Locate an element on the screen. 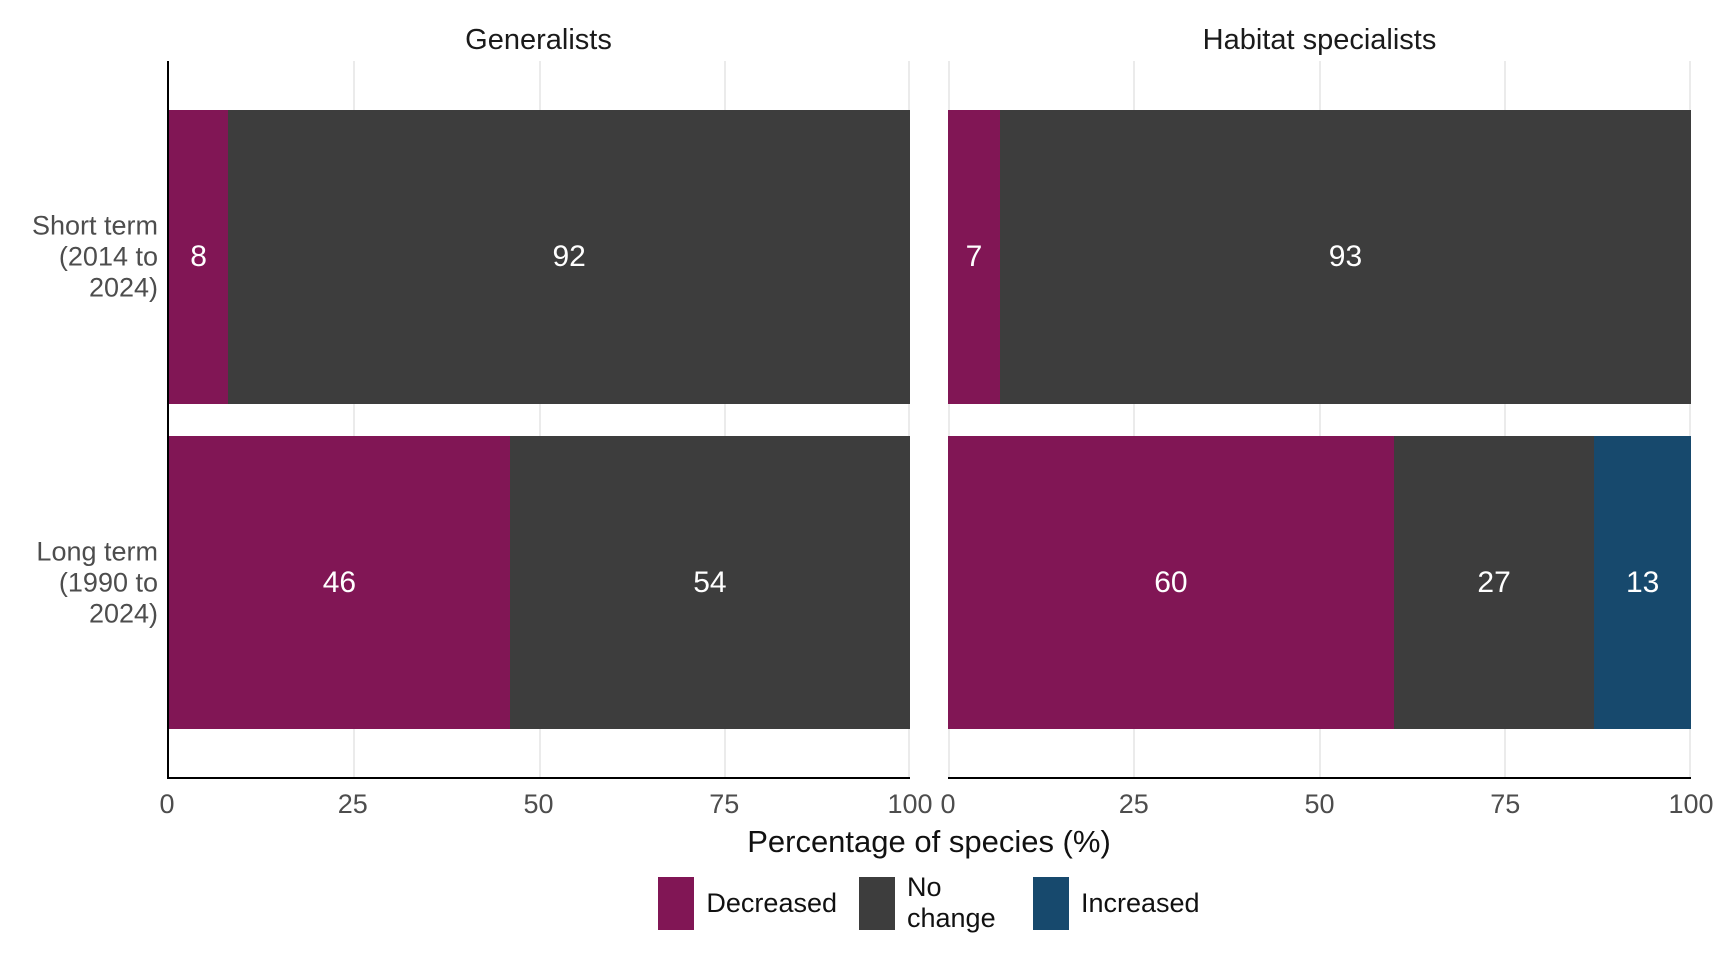  bar-row-long-term: 60 27 13 is located at coordinates (1319, 582).